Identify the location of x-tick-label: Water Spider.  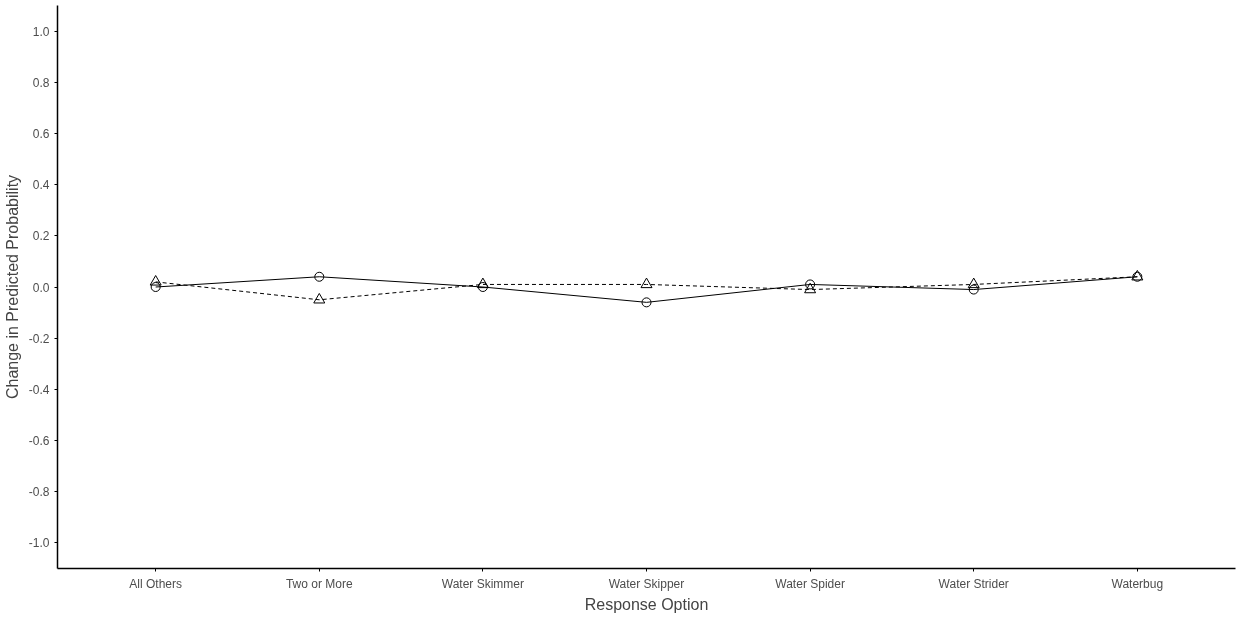
(810, 583).